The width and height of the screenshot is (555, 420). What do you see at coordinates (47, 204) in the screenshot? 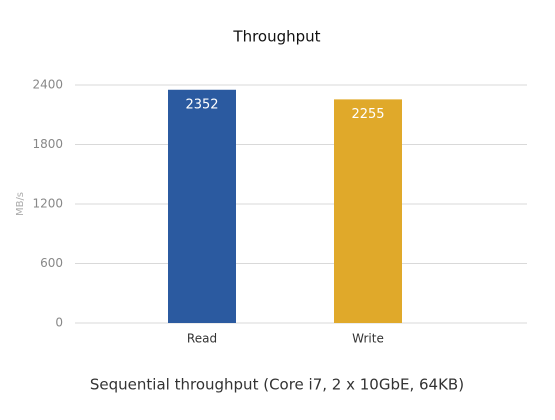
I see `y-tick-label: 1200` at bounding box center [47, 204].